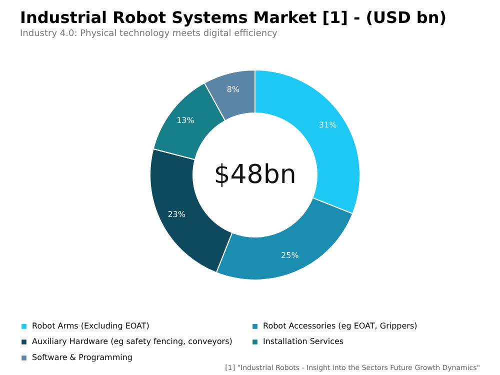 This screenshot has width=500, height=375. Describe the element at coordinates (185, 121) in the screenshot. I see `data-label: 13%` at that location.